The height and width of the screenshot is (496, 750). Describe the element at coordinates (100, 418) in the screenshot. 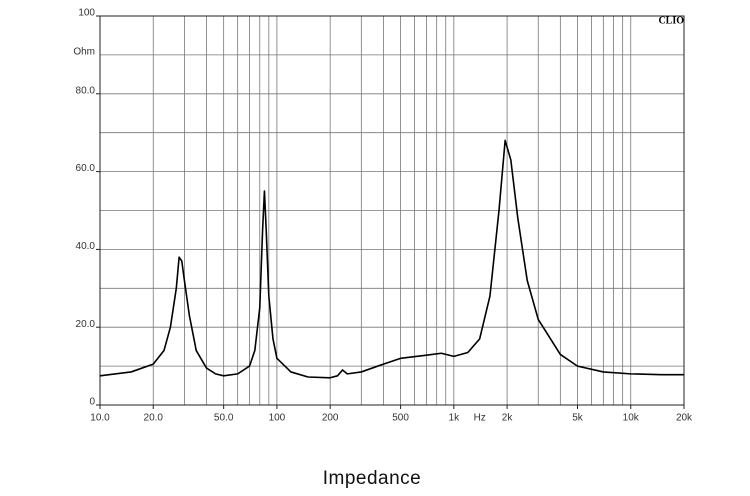

I see `x-tick-label: 10.0` at that location.